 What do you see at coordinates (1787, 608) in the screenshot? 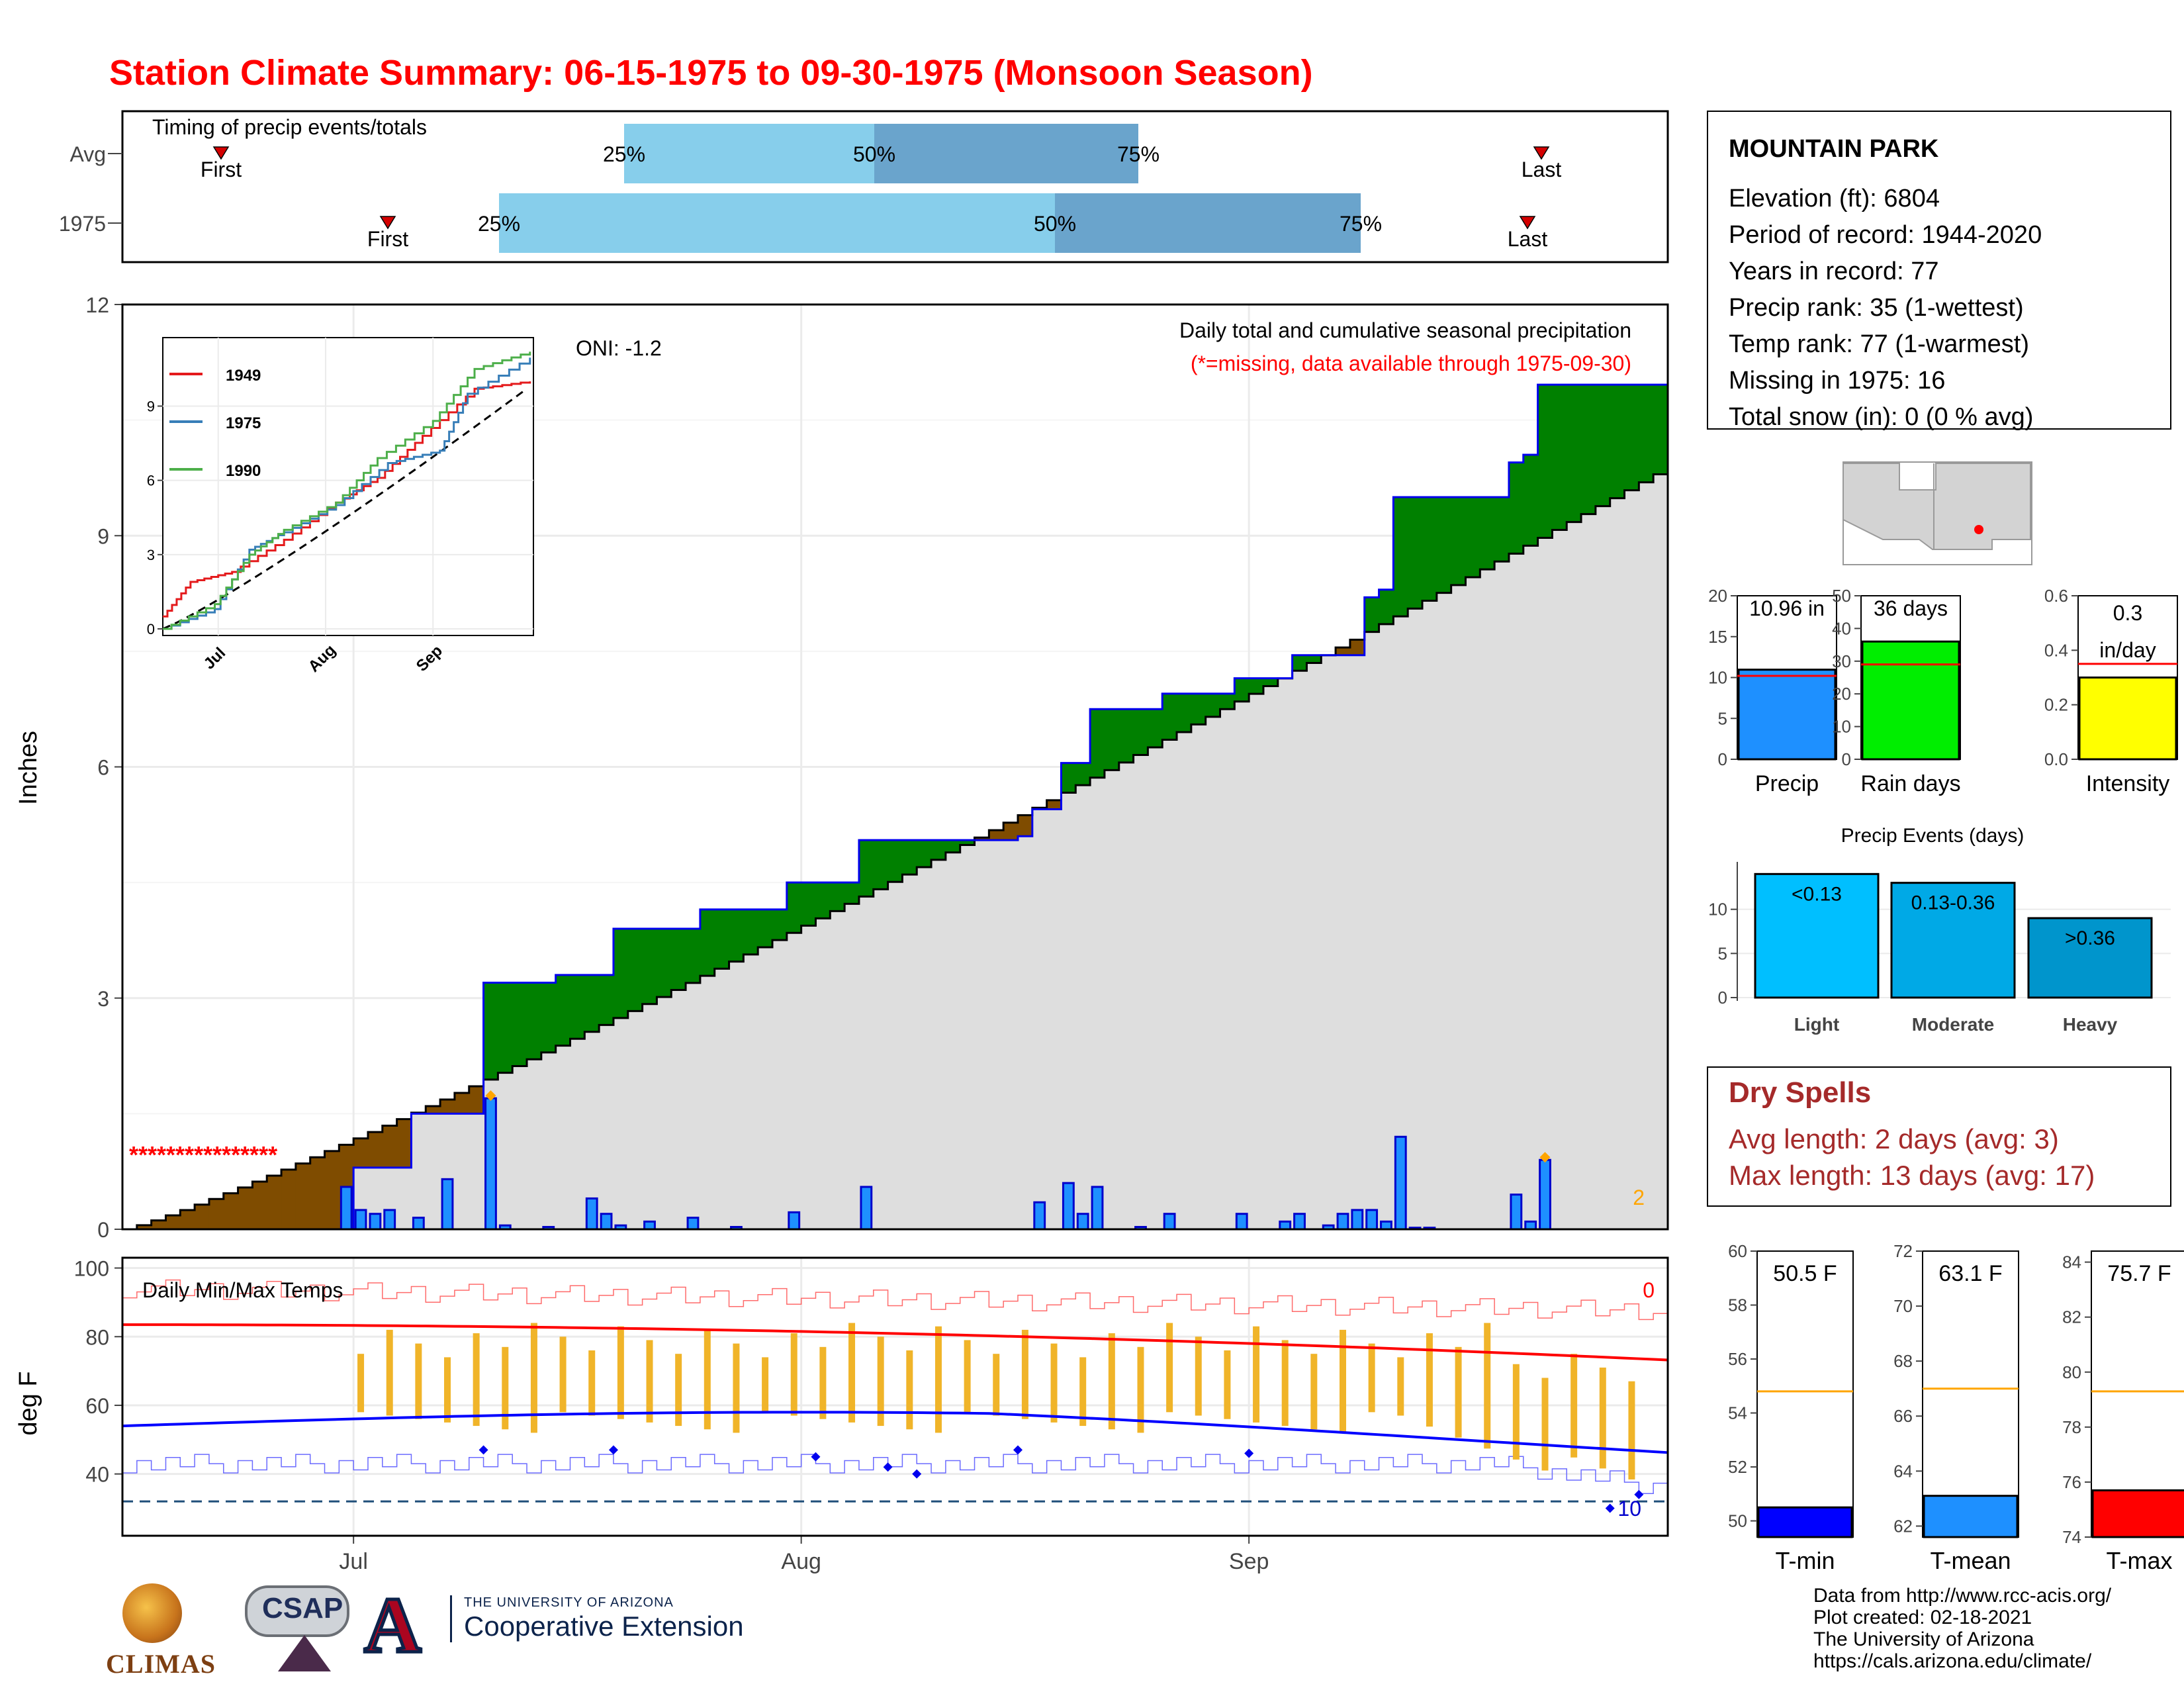
I see `summary-value-label: 10.96 in` at bounding box center [1787, 608].